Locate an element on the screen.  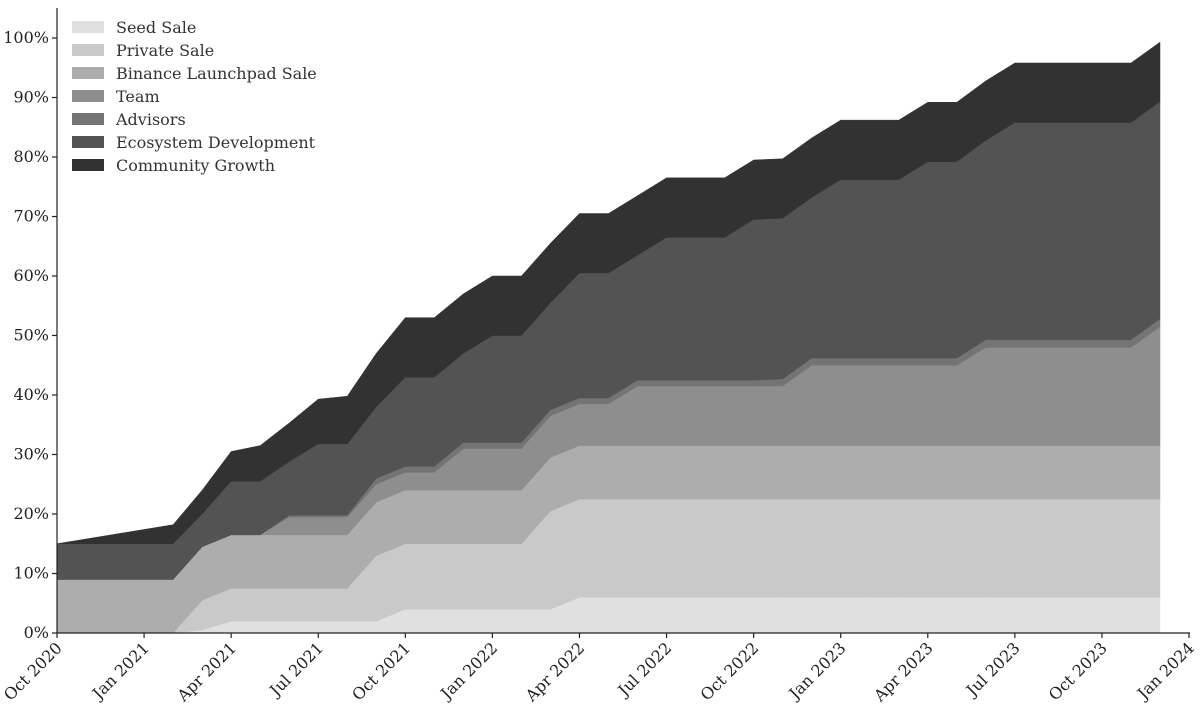
x-tick-label: Oct 2023 is located at coordinates (1078, 671).